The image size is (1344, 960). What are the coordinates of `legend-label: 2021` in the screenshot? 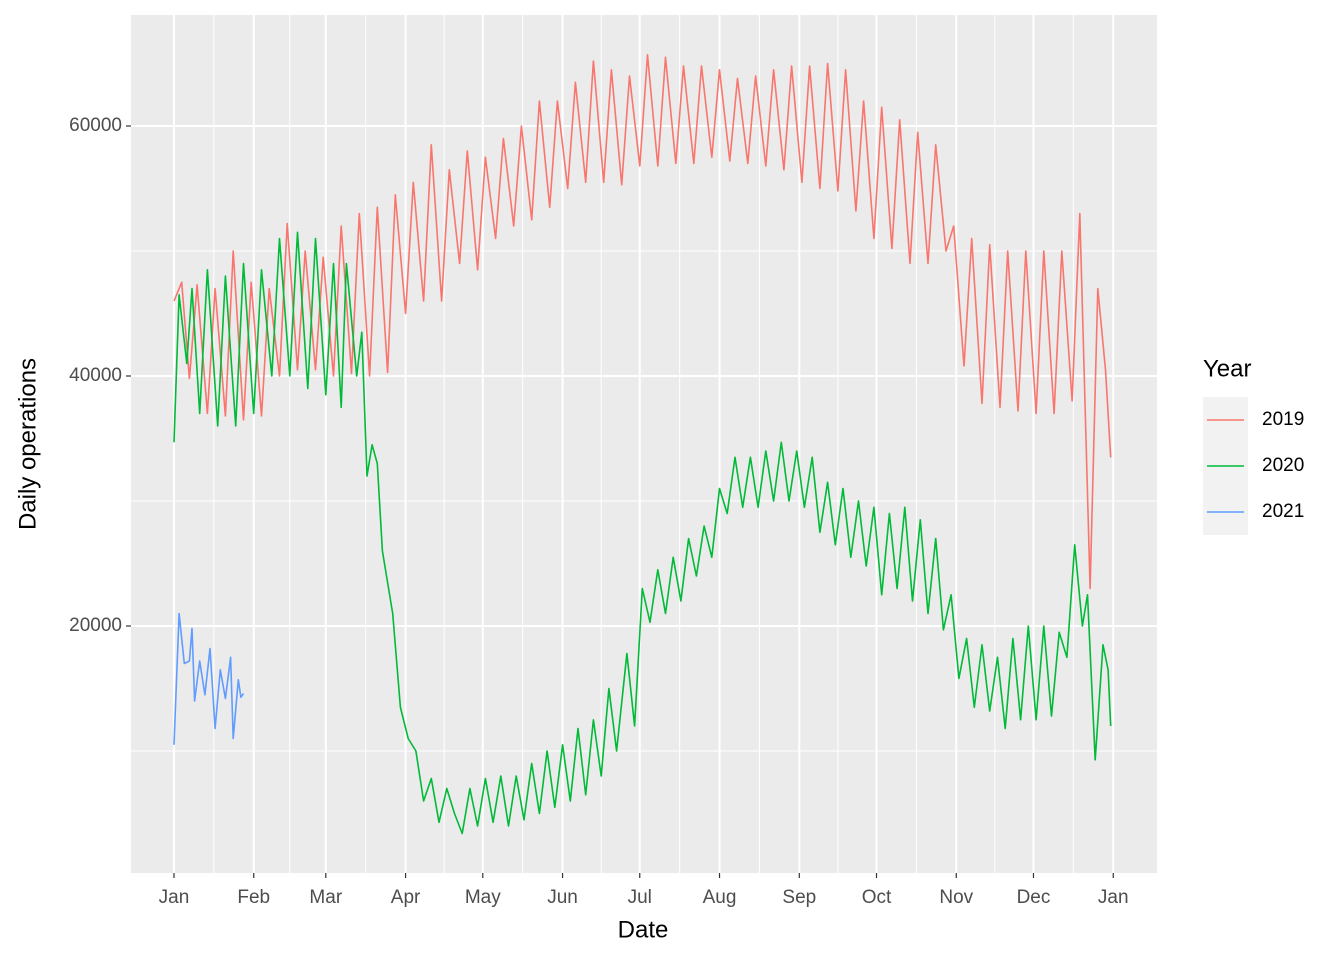 It's located at (1283, 511).